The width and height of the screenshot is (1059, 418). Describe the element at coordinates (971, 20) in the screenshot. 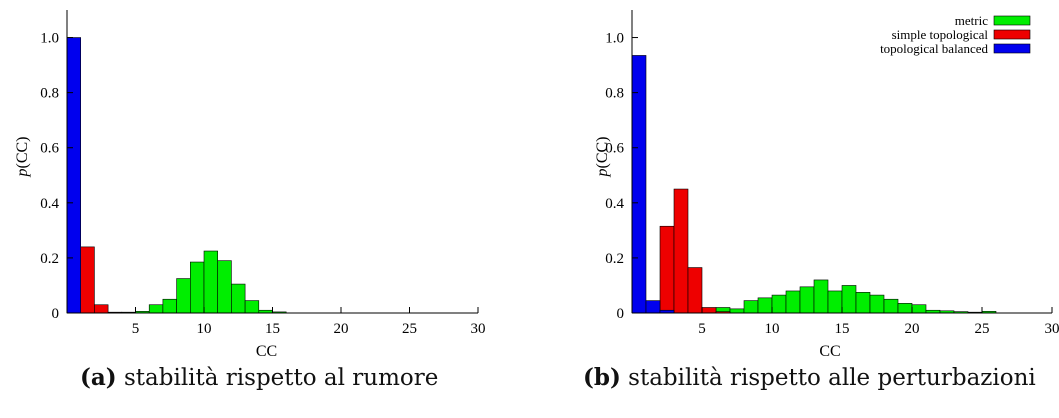

I see `legend-label-metric: metric` at that location.